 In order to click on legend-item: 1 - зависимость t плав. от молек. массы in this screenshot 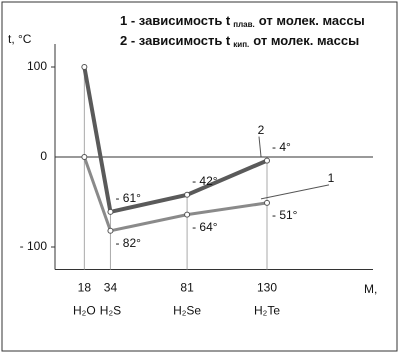, I will do `click(242, 21)`.